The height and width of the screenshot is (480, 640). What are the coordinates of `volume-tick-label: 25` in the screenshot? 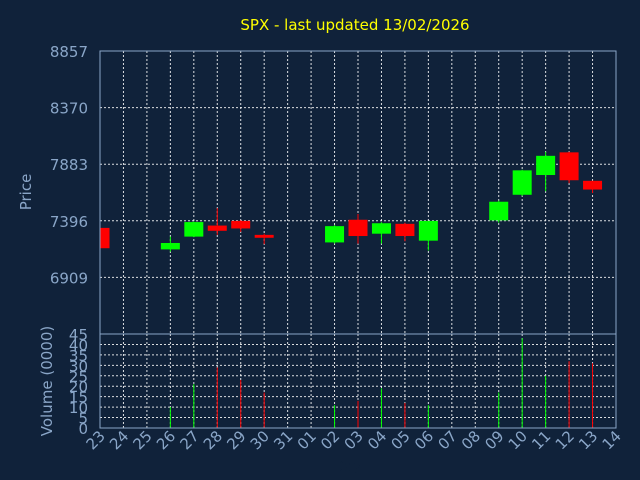 It's located at (78, 377).